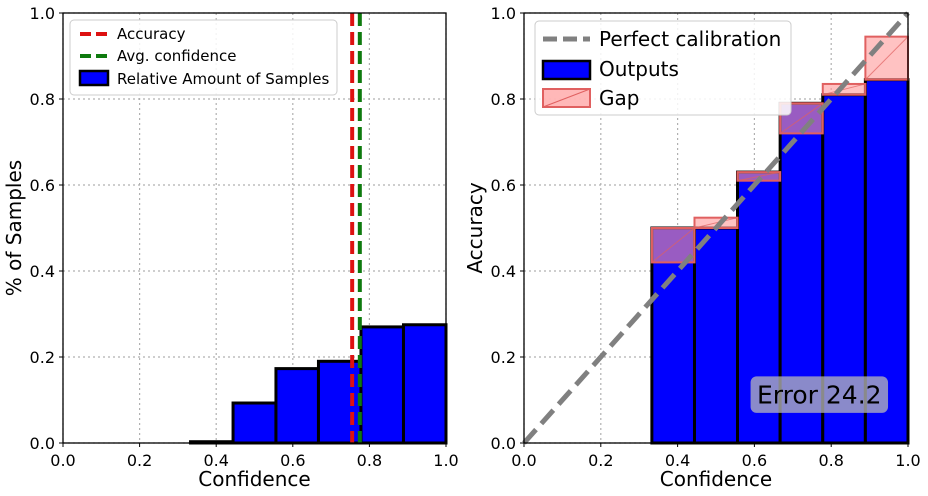 This screenshot has width=928, height=496. I want to click on output-bar, so click(716, 335).